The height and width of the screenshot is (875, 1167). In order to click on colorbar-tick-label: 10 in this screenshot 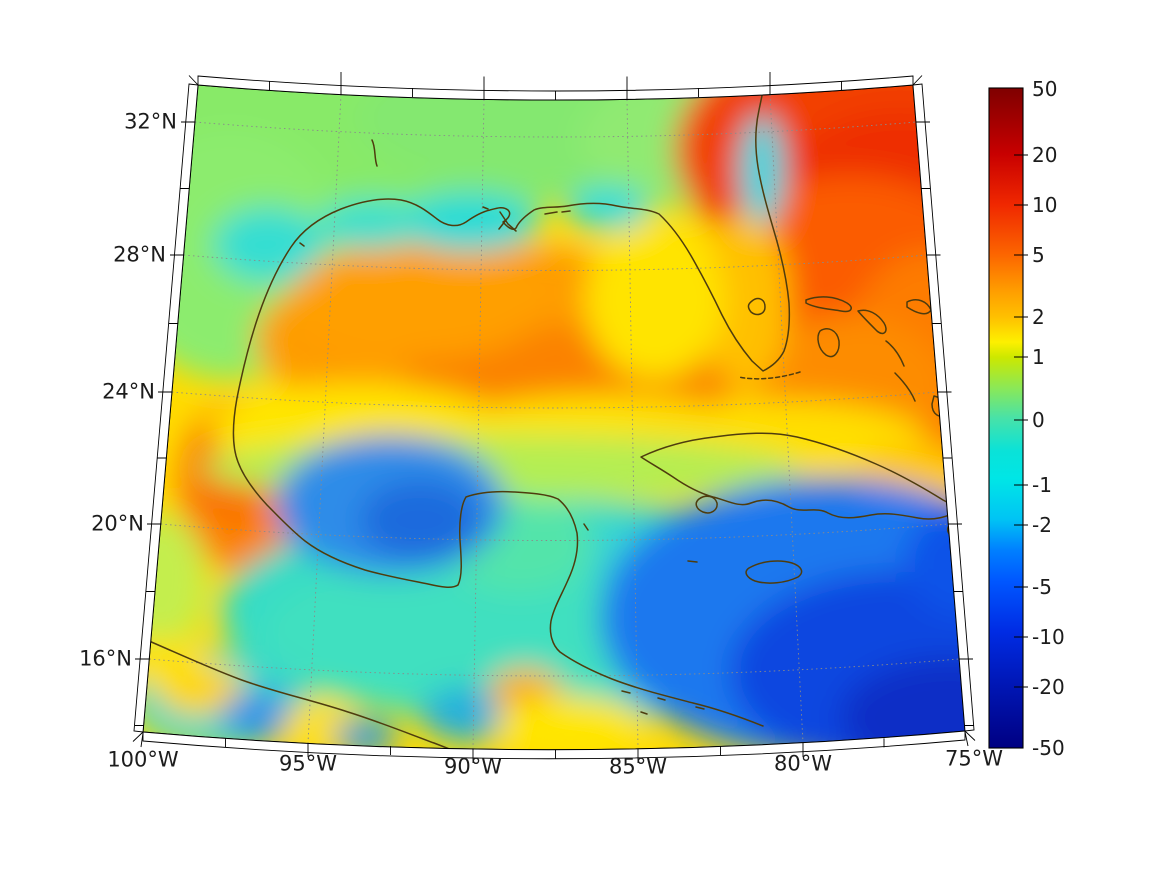, I will do `click(1045, 205)`.